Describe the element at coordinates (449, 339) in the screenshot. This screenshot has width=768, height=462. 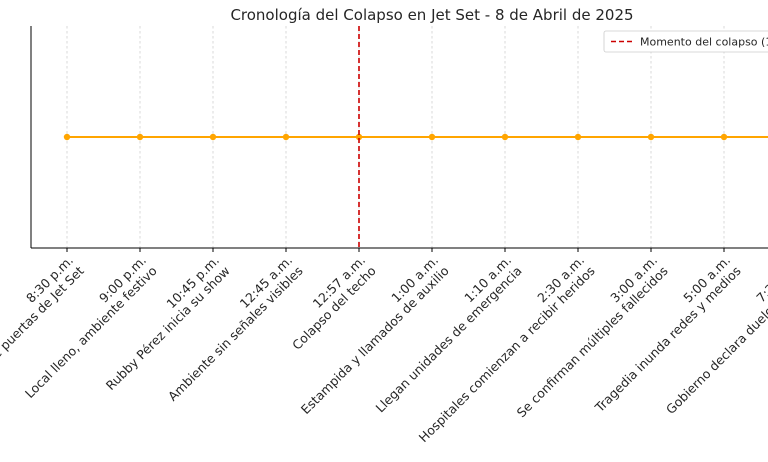
I see `x-tick-label-line: Llegan unidades de emergencia` at that location.